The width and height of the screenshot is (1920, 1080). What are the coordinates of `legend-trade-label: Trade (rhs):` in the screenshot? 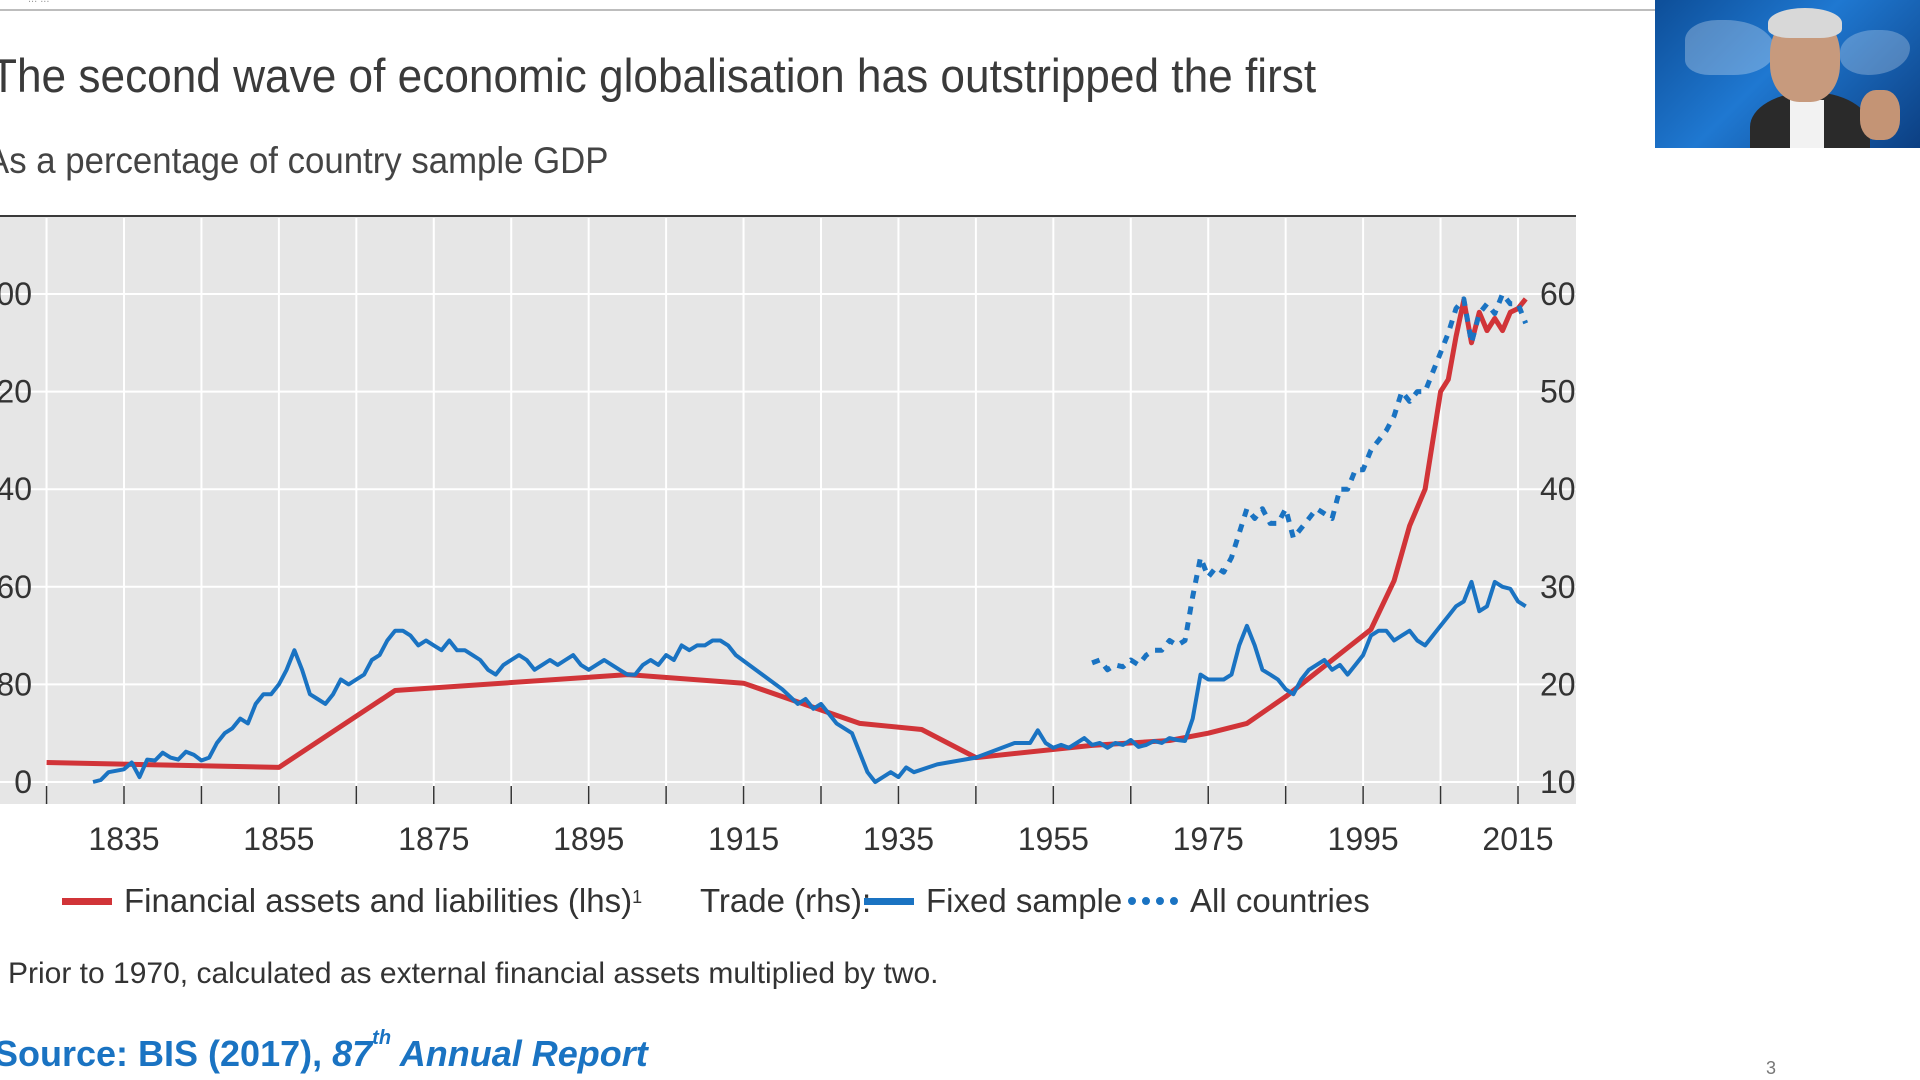 It's located at (786, 900).